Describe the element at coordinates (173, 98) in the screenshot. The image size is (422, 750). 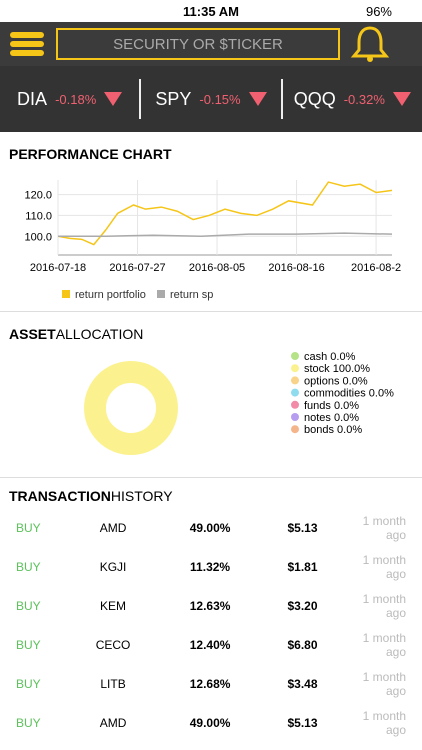
I see `ticker-symbol: SPY` at that location.